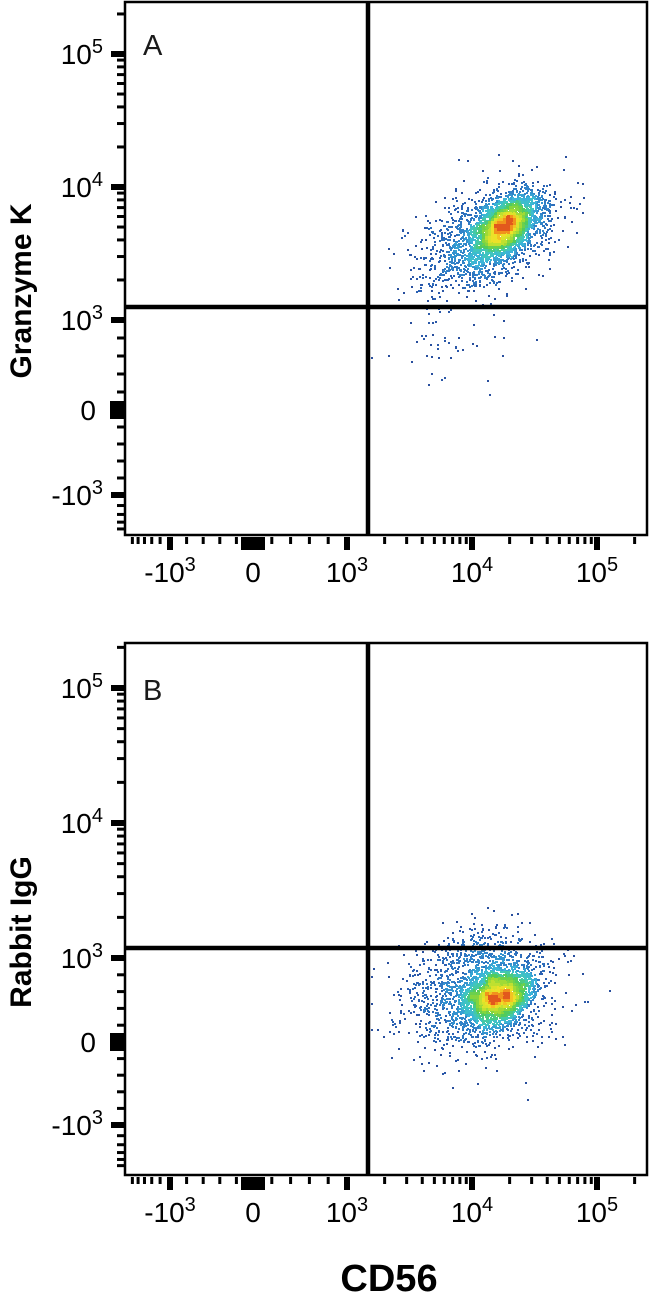 This screenshot has height=1297, width=650. What do you see at coordinates (117, 54) in the screenshot?
I see `panel-a-y-tick-major` at bounding box center [117, 54].